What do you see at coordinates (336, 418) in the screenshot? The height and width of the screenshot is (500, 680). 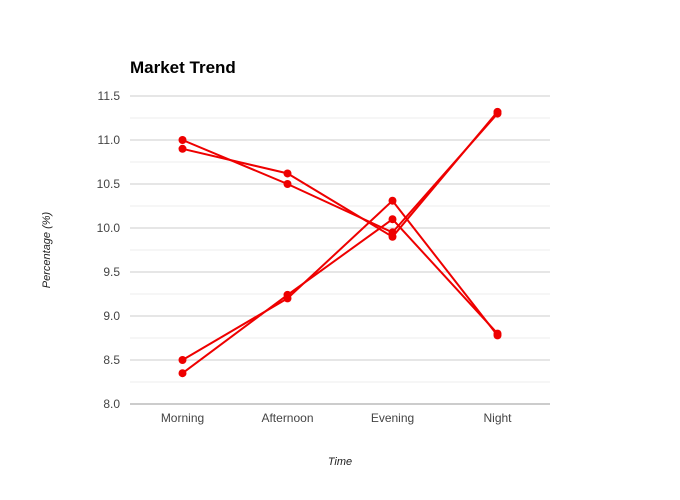 I see `x-axis-ticks: Morning Afternoon Evening Night` at bounding box center [336, 418].